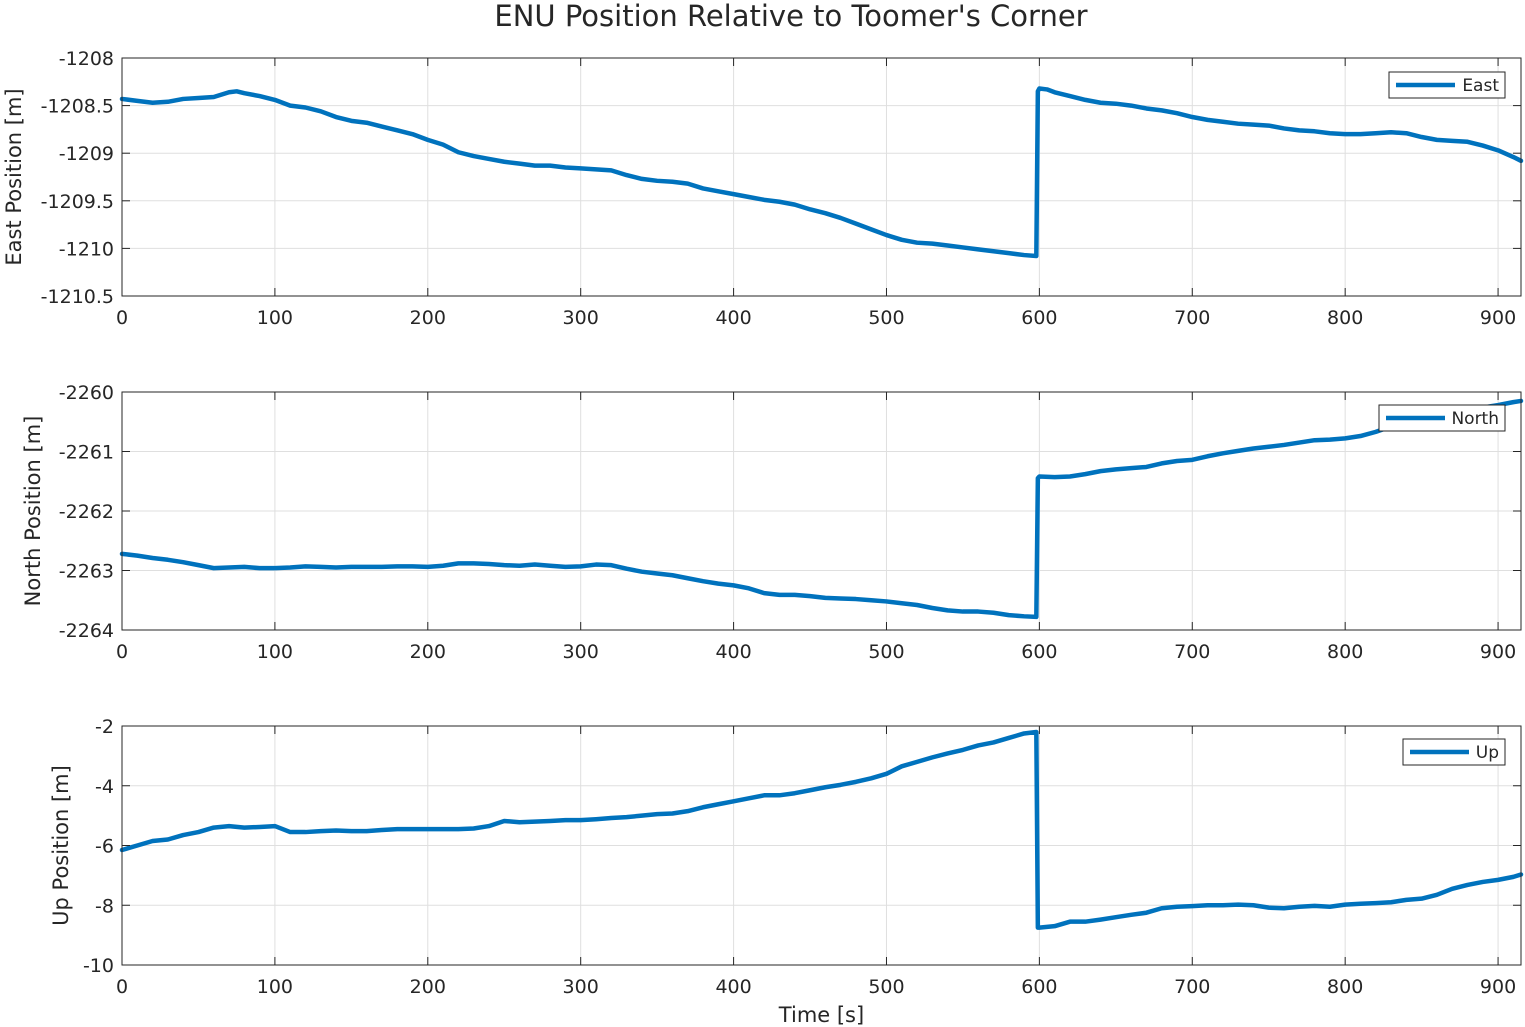 This screenshot has height=1027, width=1525. I want to click on y-tick-label: -2262, so click(86, 512).